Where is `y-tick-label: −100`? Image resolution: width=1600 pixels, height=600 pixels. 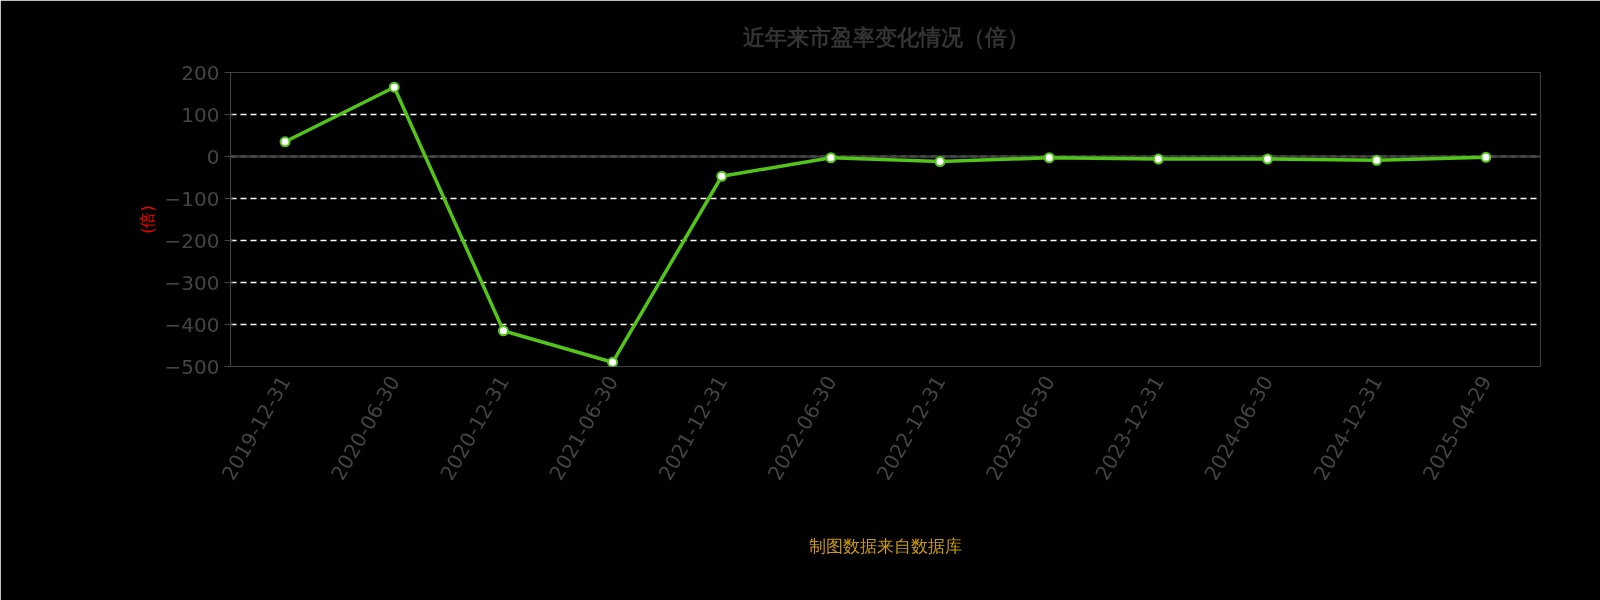 y-tick-label: −100 is located at coordinates (192, 198).